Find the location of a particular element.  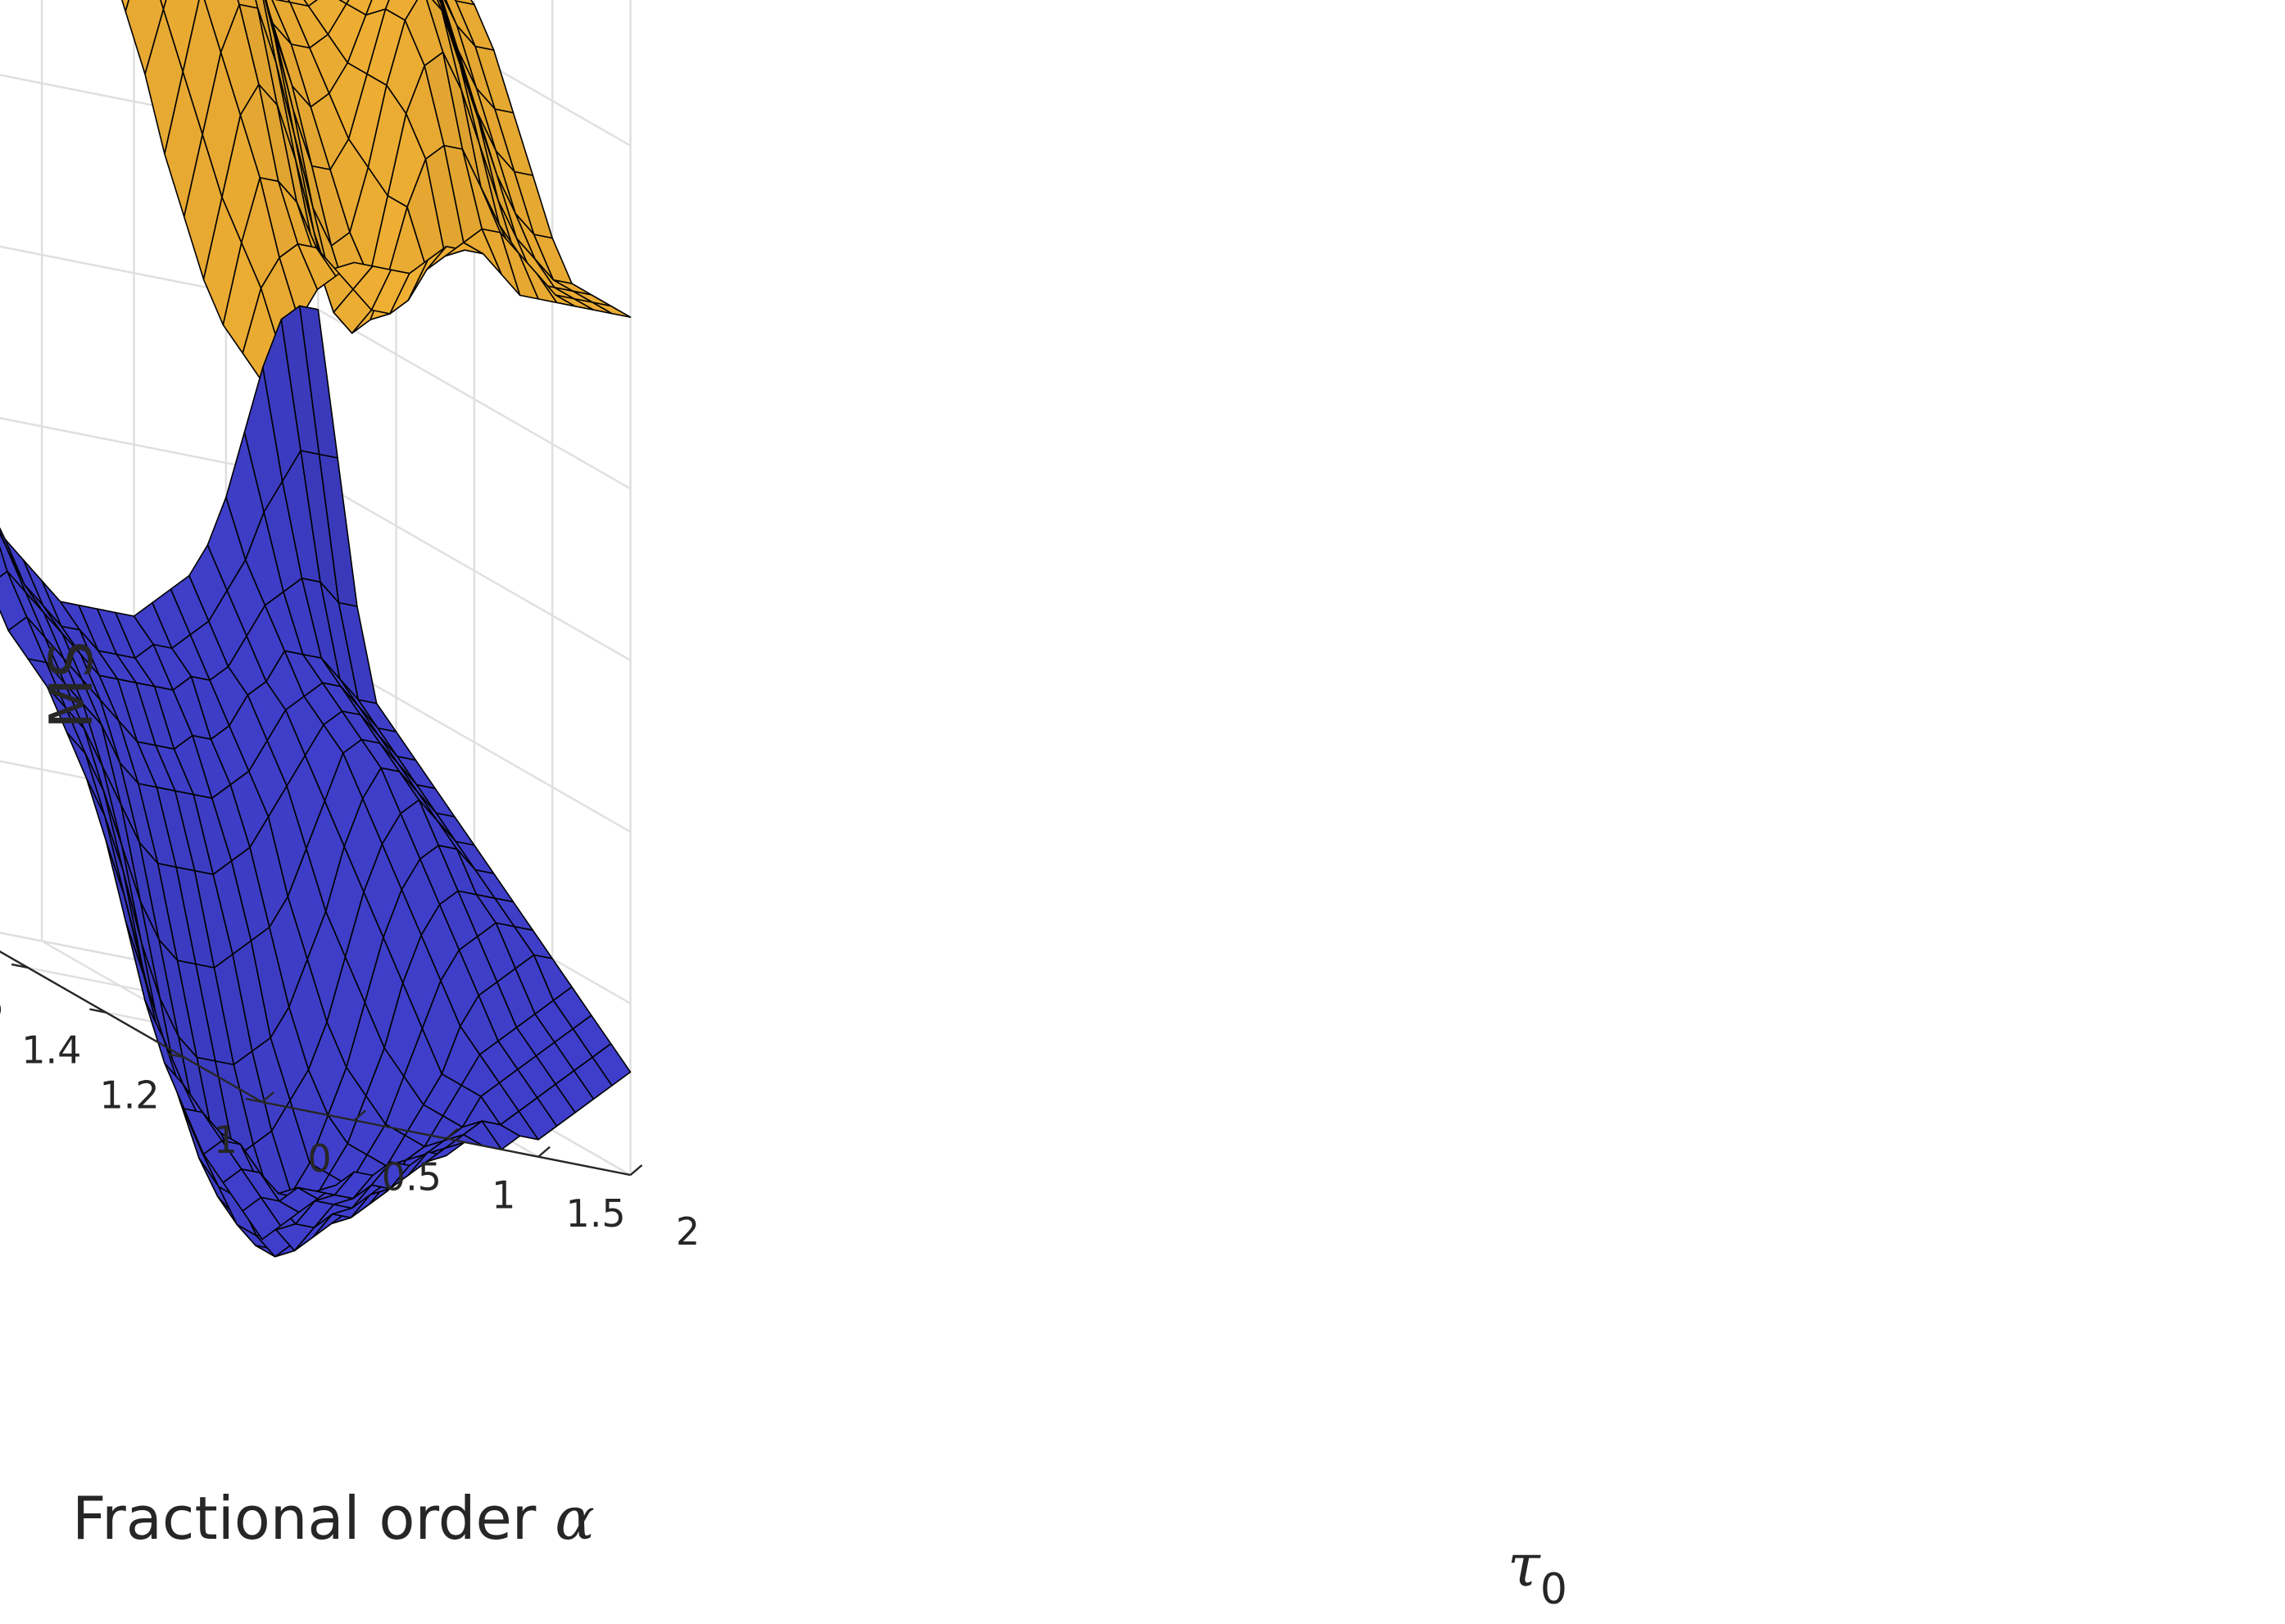

x-tick-label: 1.5 is located at coordinates (596, 1214).